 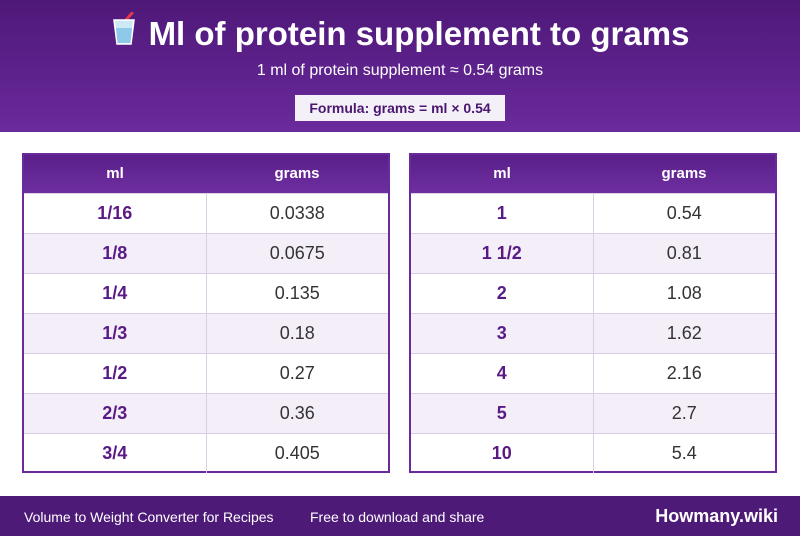 What do you see at coordinates (419, 33) in the screenshot?
I see `title-text: Ml of protein supplement to grams` at bounding box center [419, 33].